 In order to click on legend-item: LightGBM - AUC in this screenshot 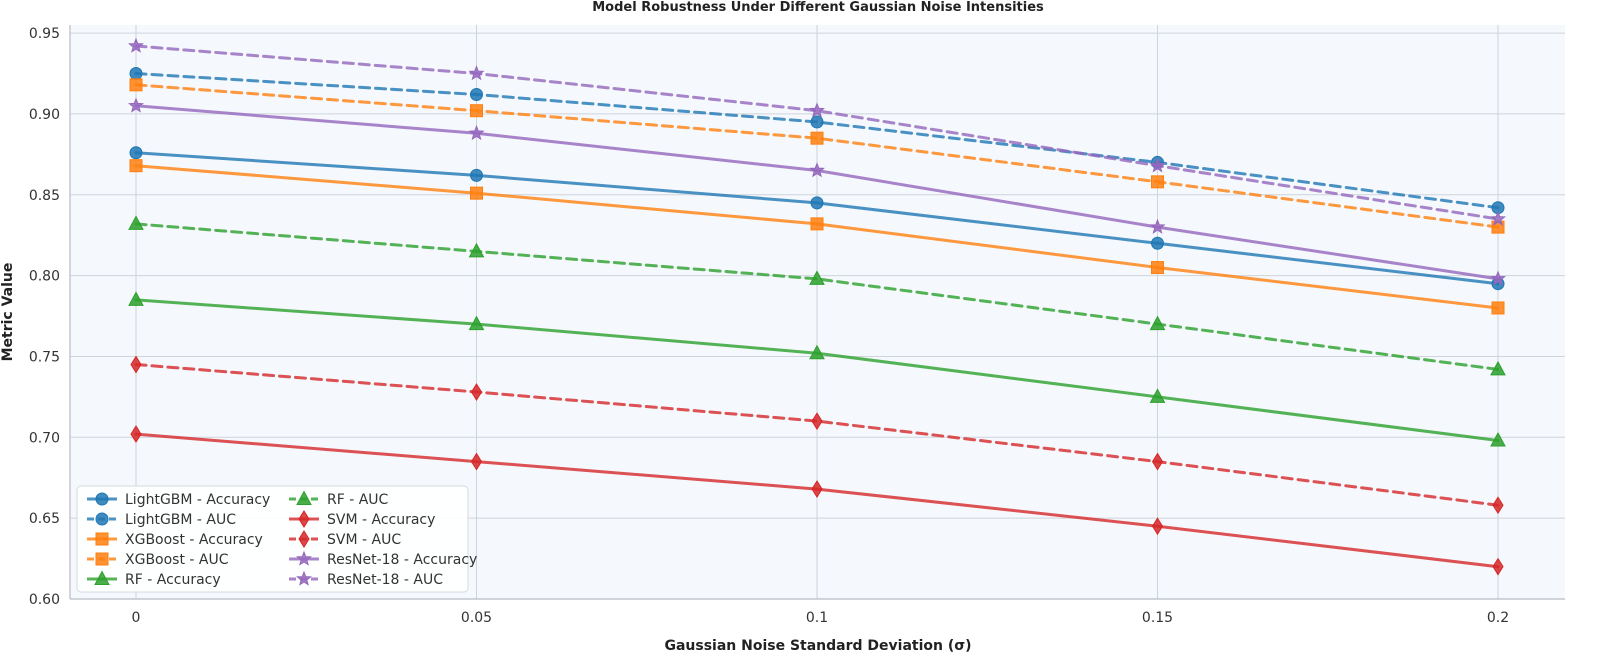, I will do `click(161, 520)`.